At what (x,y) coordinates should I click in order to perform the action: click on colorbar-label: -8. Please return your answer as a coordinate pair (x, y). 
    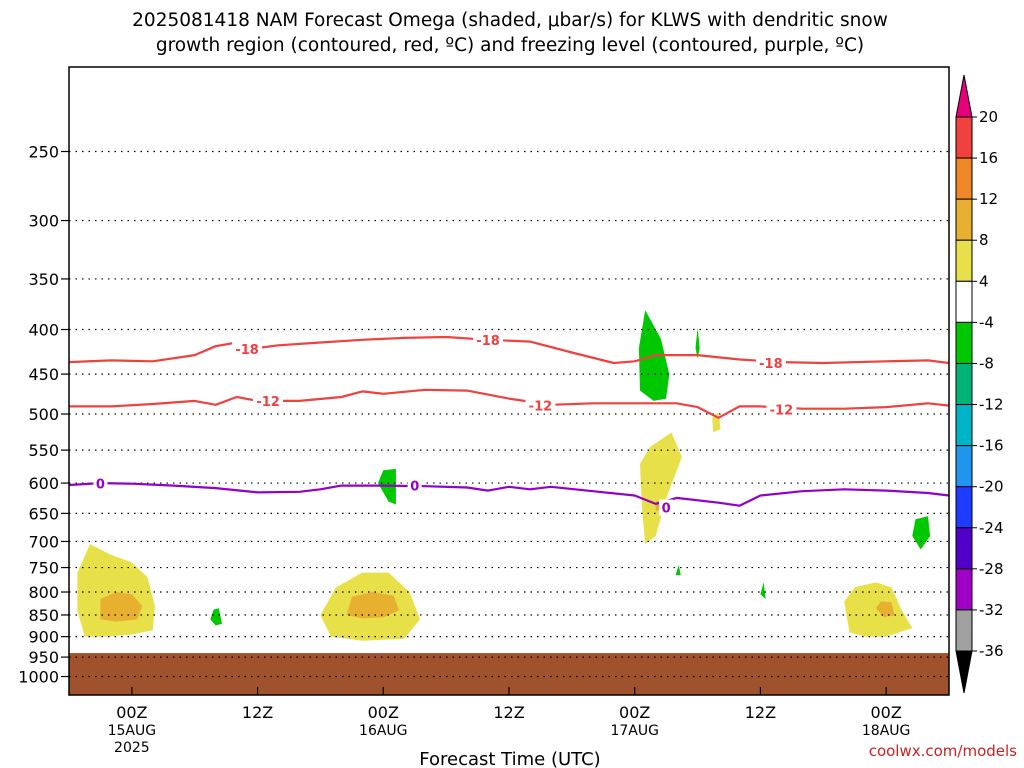
    Looking at the image, I should click on (986, 363).